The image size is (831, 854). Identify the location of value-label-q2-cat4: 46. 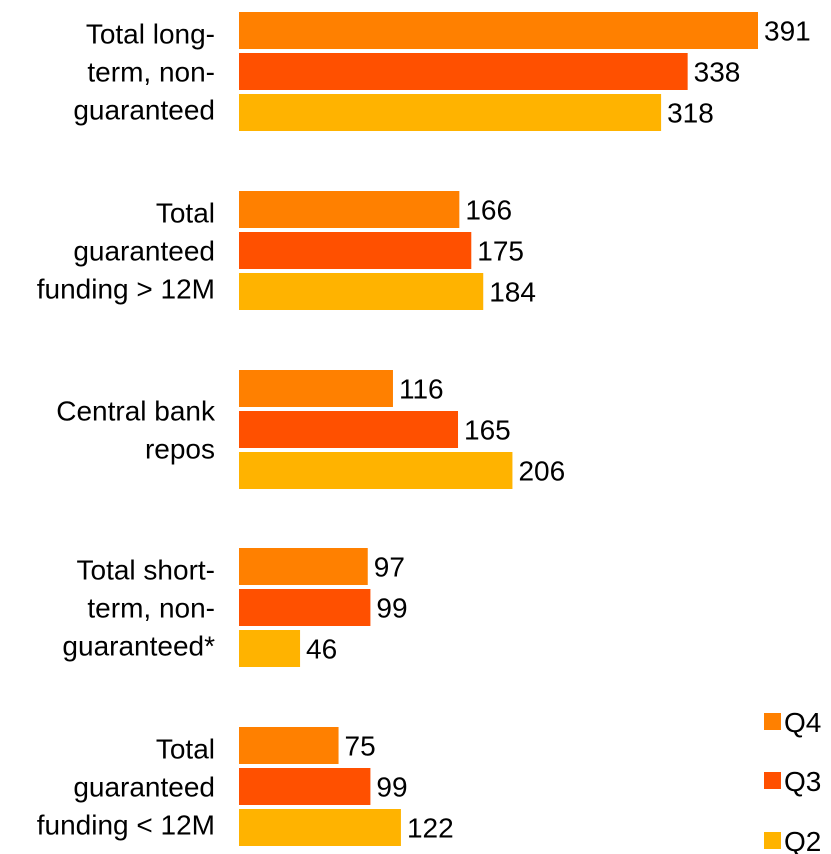
(321, 649).